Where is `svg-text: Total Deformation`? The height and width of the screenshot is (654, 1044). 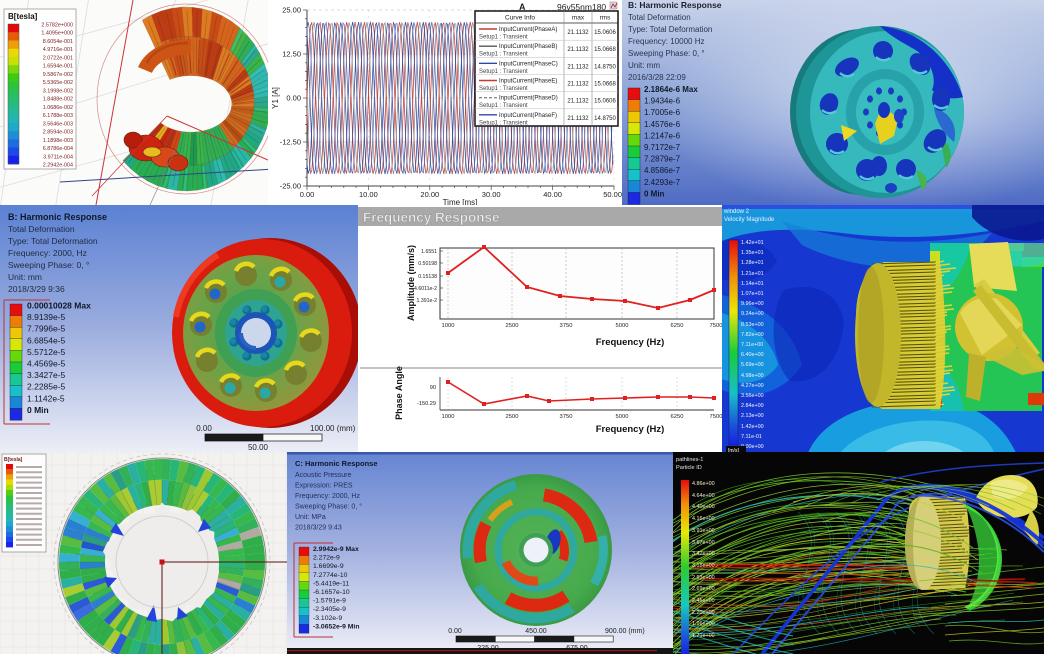
svg-text: Total Deformation is located at coordinates (41, 229).